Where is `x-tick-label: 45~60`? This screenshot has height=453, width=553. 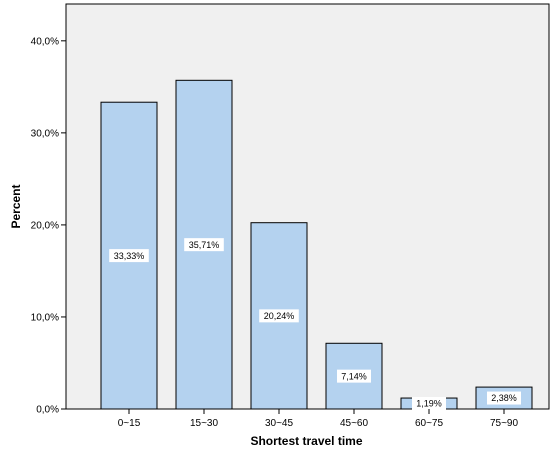
x-tick-label: 45~60 is located at coordinates (354, 423).